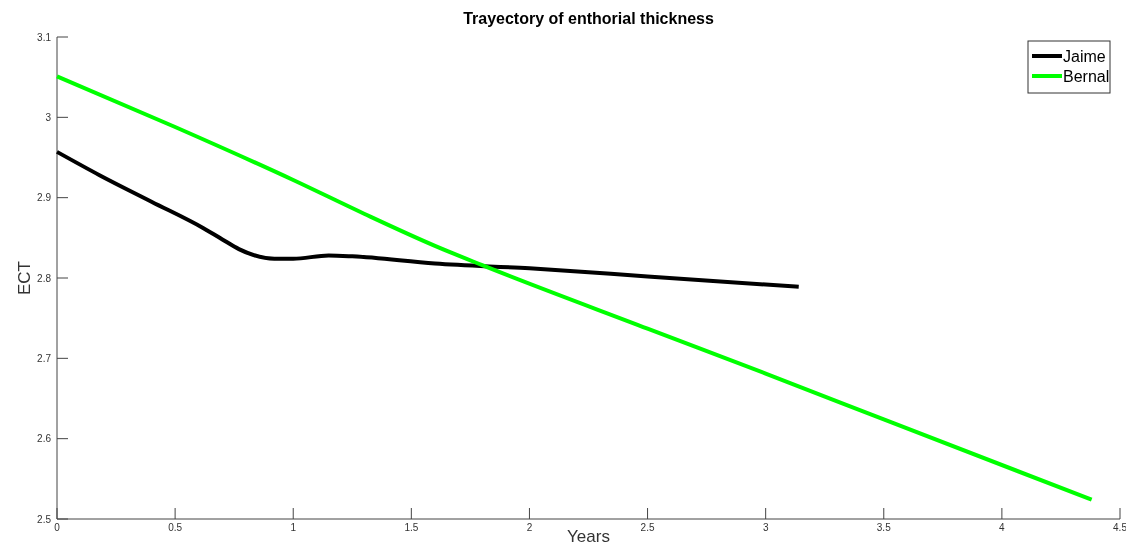 The width and height of the screenshot is (1134, 551). Describe the element at coordinates (175, 527) in the screenshot. I see `x-tick-label: 0.5` at that location.